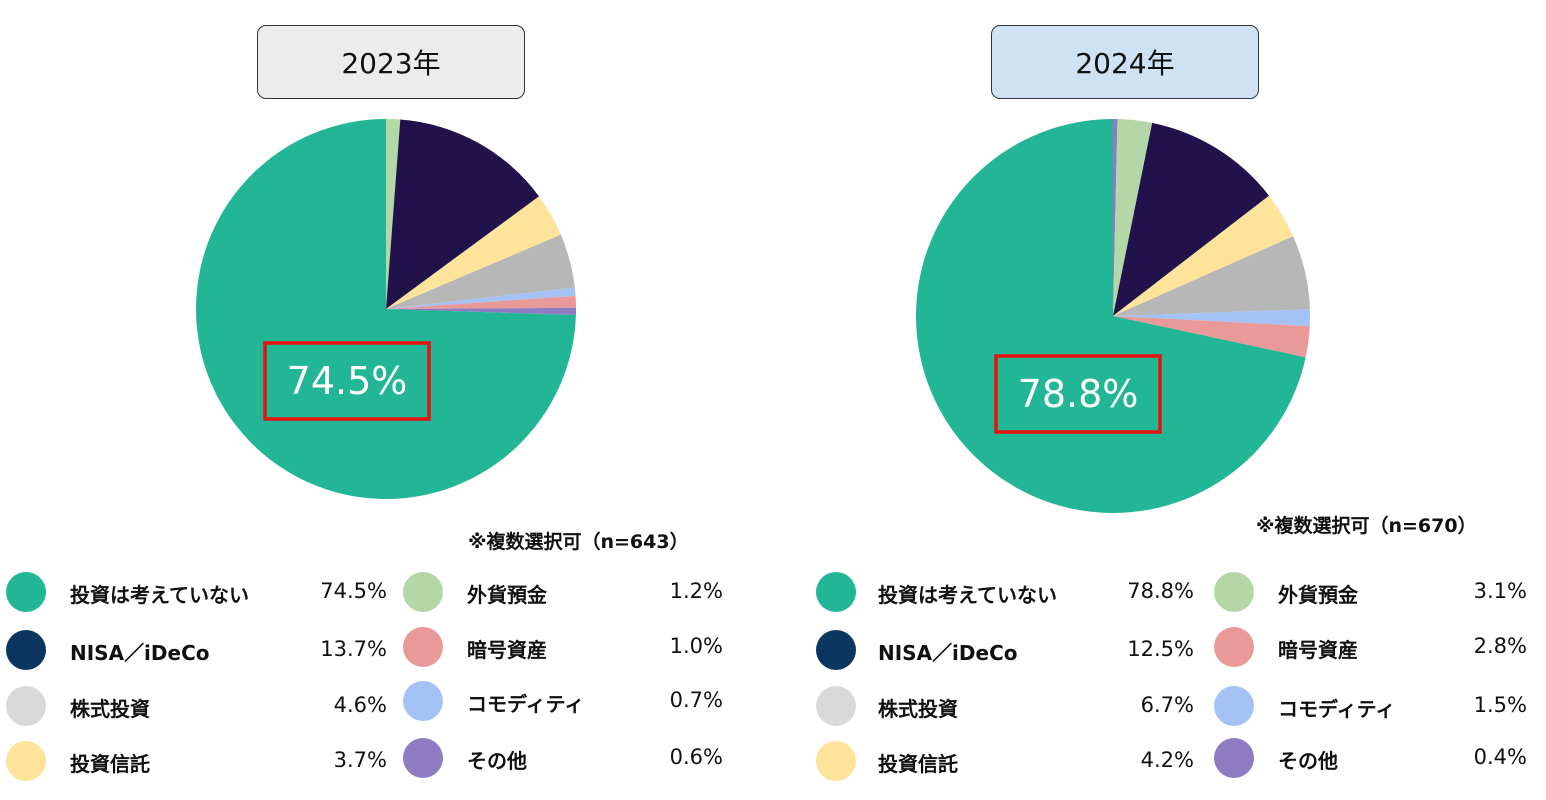  I want to click on legend-value: 1.0%, so click(696, 646).